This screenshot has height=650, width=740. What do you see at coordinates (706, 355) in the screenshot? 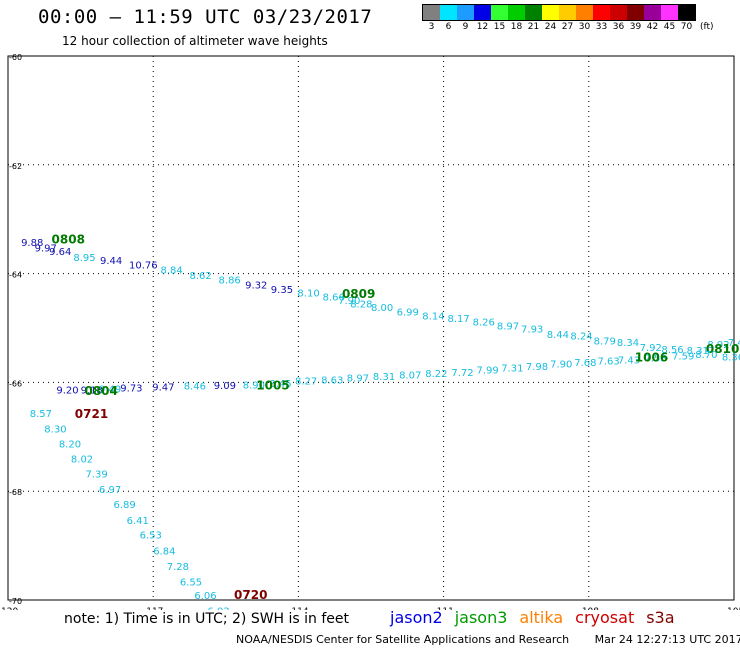
I see `wave-height-value: 8.70` at bounding box center [706, 355].